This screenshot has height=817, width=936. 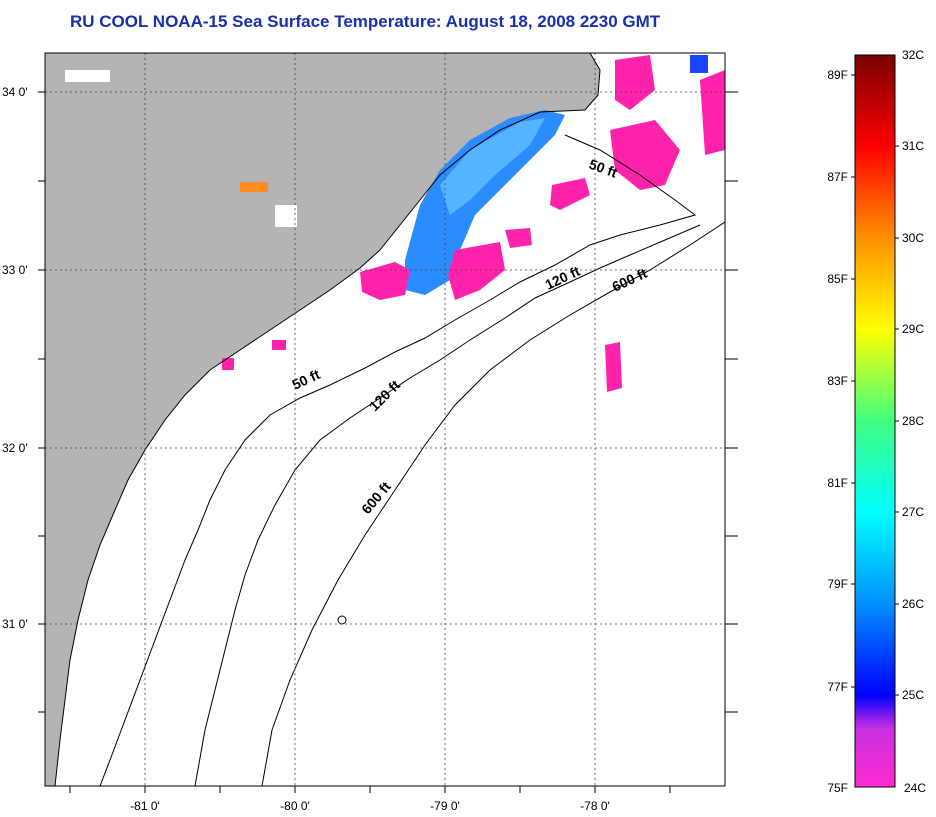 What do you see at coordinates (837, 788) in the screenshot?
I see `colorbar-fahrenheit-label: 75F` at bounding box center [837, 788].